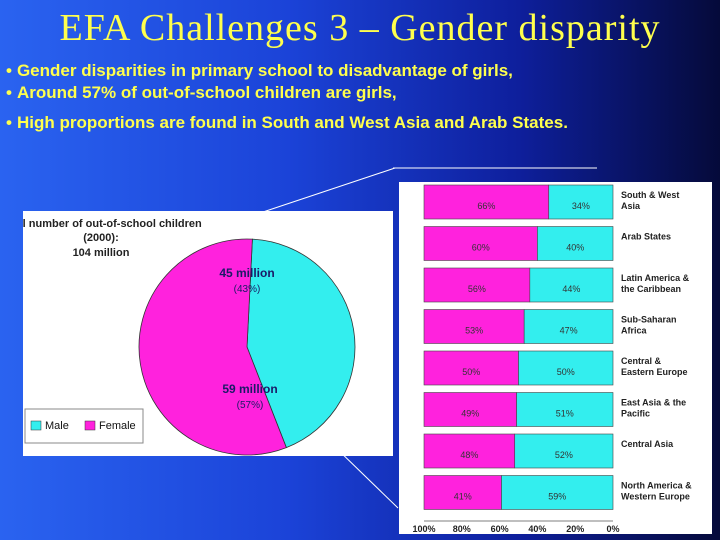 This screenshot has height=540, width=720. I want to click on legend-label-male: Male, so click(57, 426).